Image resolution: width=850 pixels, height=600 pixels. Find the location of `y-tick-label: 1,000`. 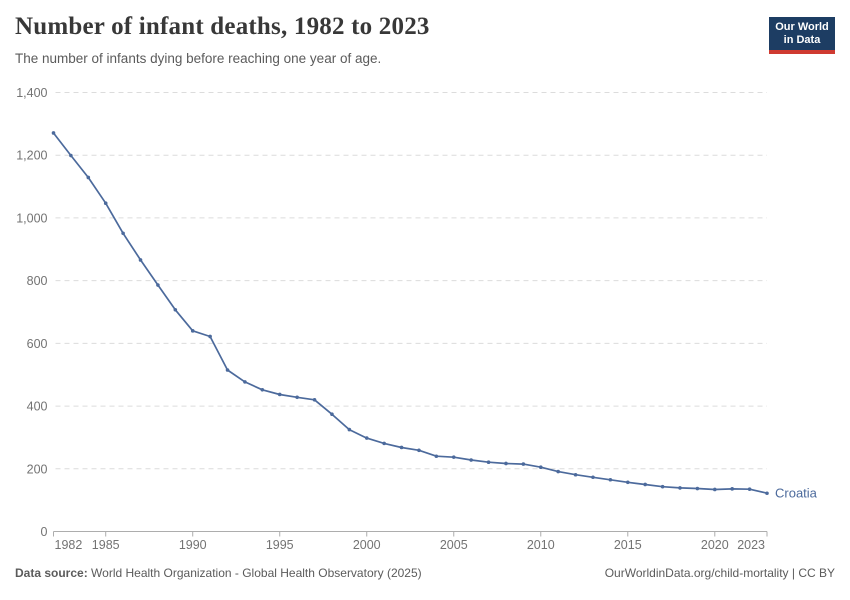

y-tick-label: 1,000 is located at coordinates (31, 218).